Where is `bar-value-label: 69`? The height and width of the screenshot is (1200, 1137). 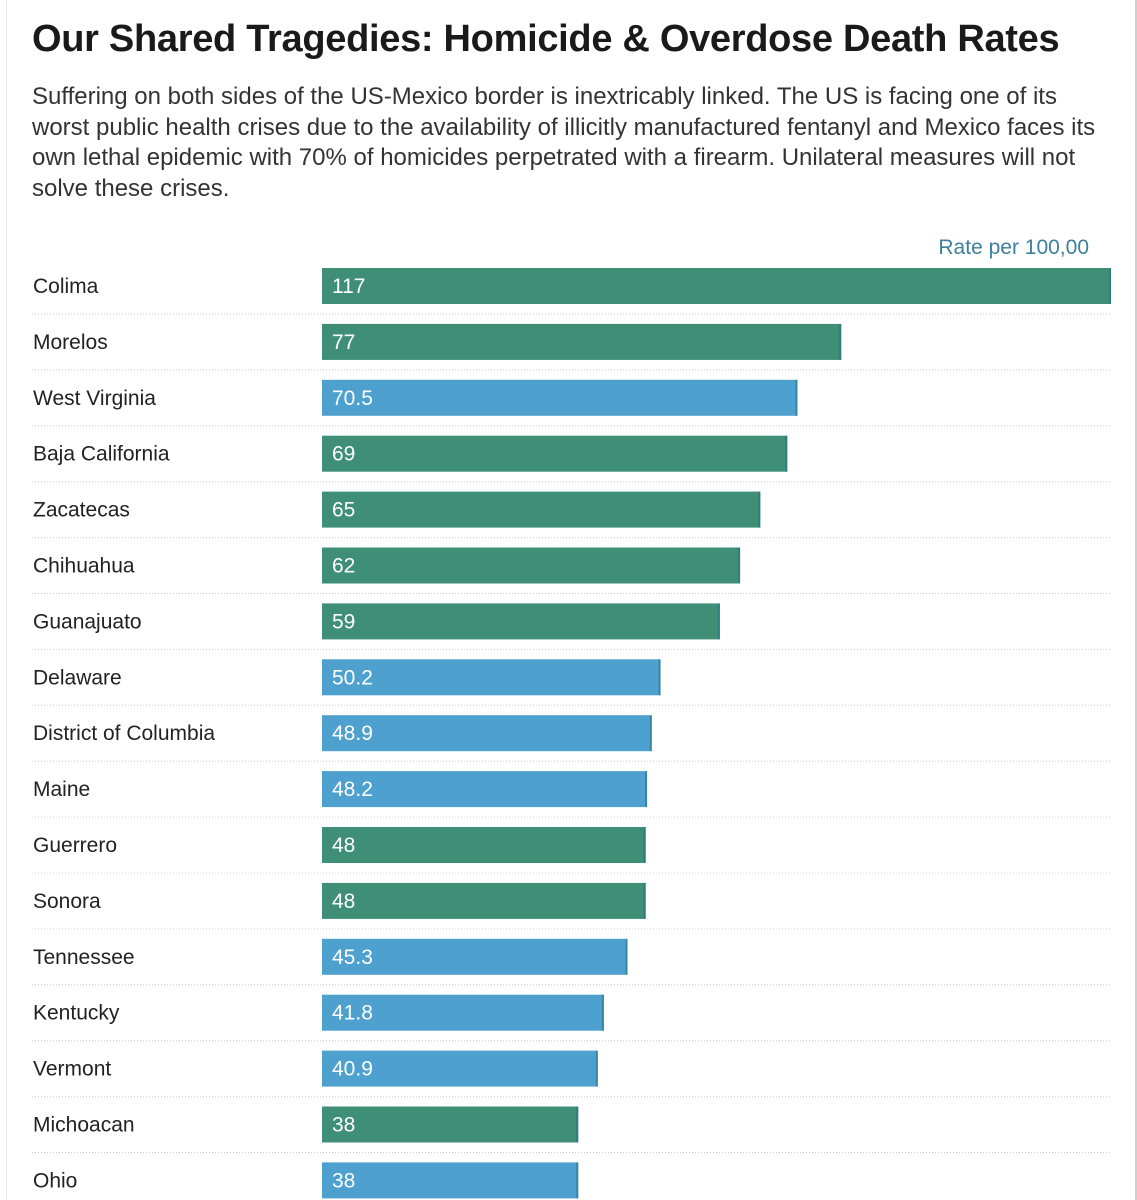 bar-value-label: 69 is located at coordinates (343, 454).